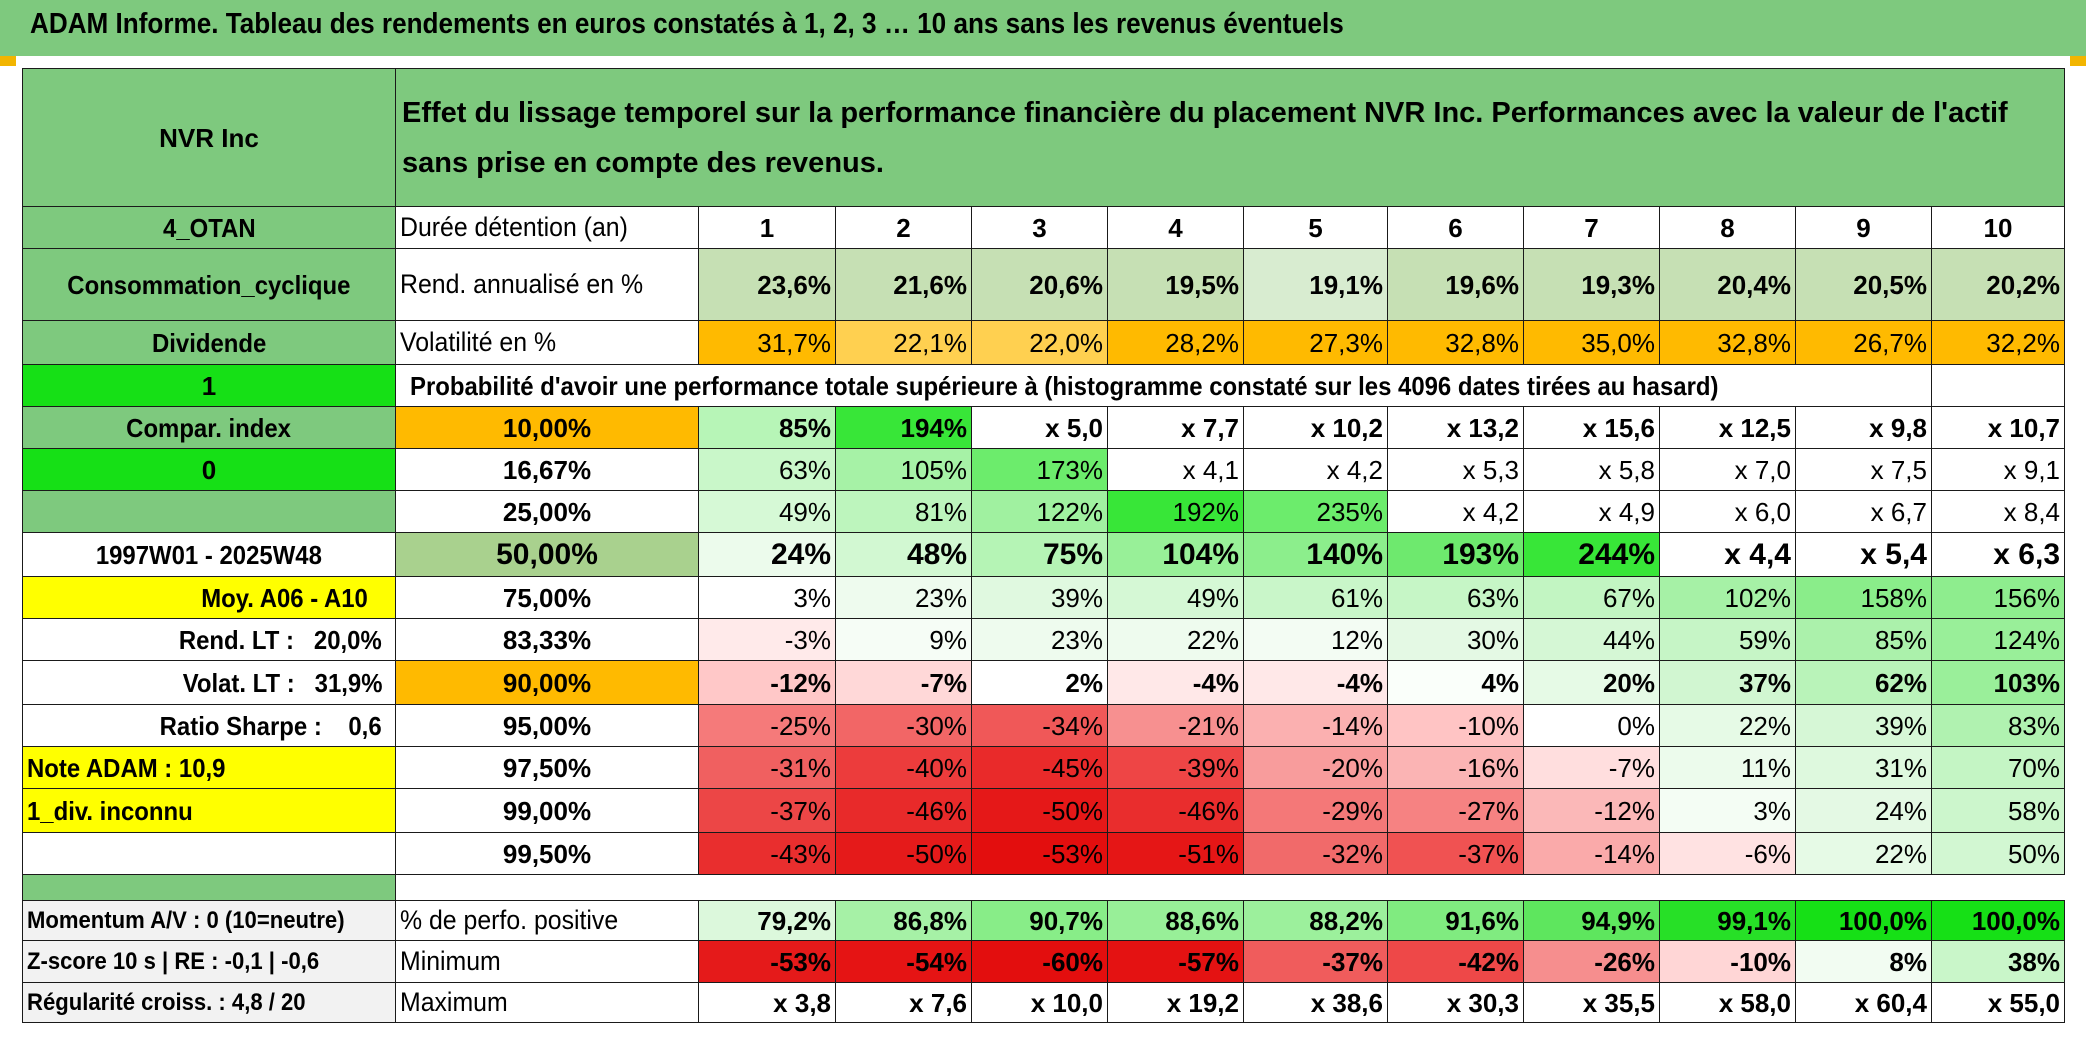  Describe the element at coordinates (1315, 554) in the screenshot. I see `prob-value: 140%` at that location.